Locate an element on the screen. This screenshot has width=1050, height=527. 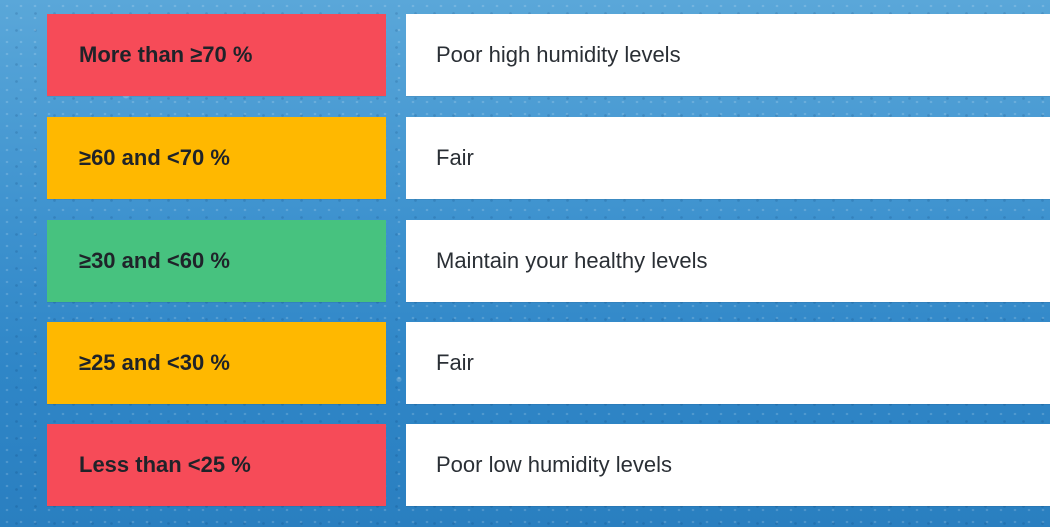
humidity-range-label: Less than <25 % is located at coordinates (216, 465).